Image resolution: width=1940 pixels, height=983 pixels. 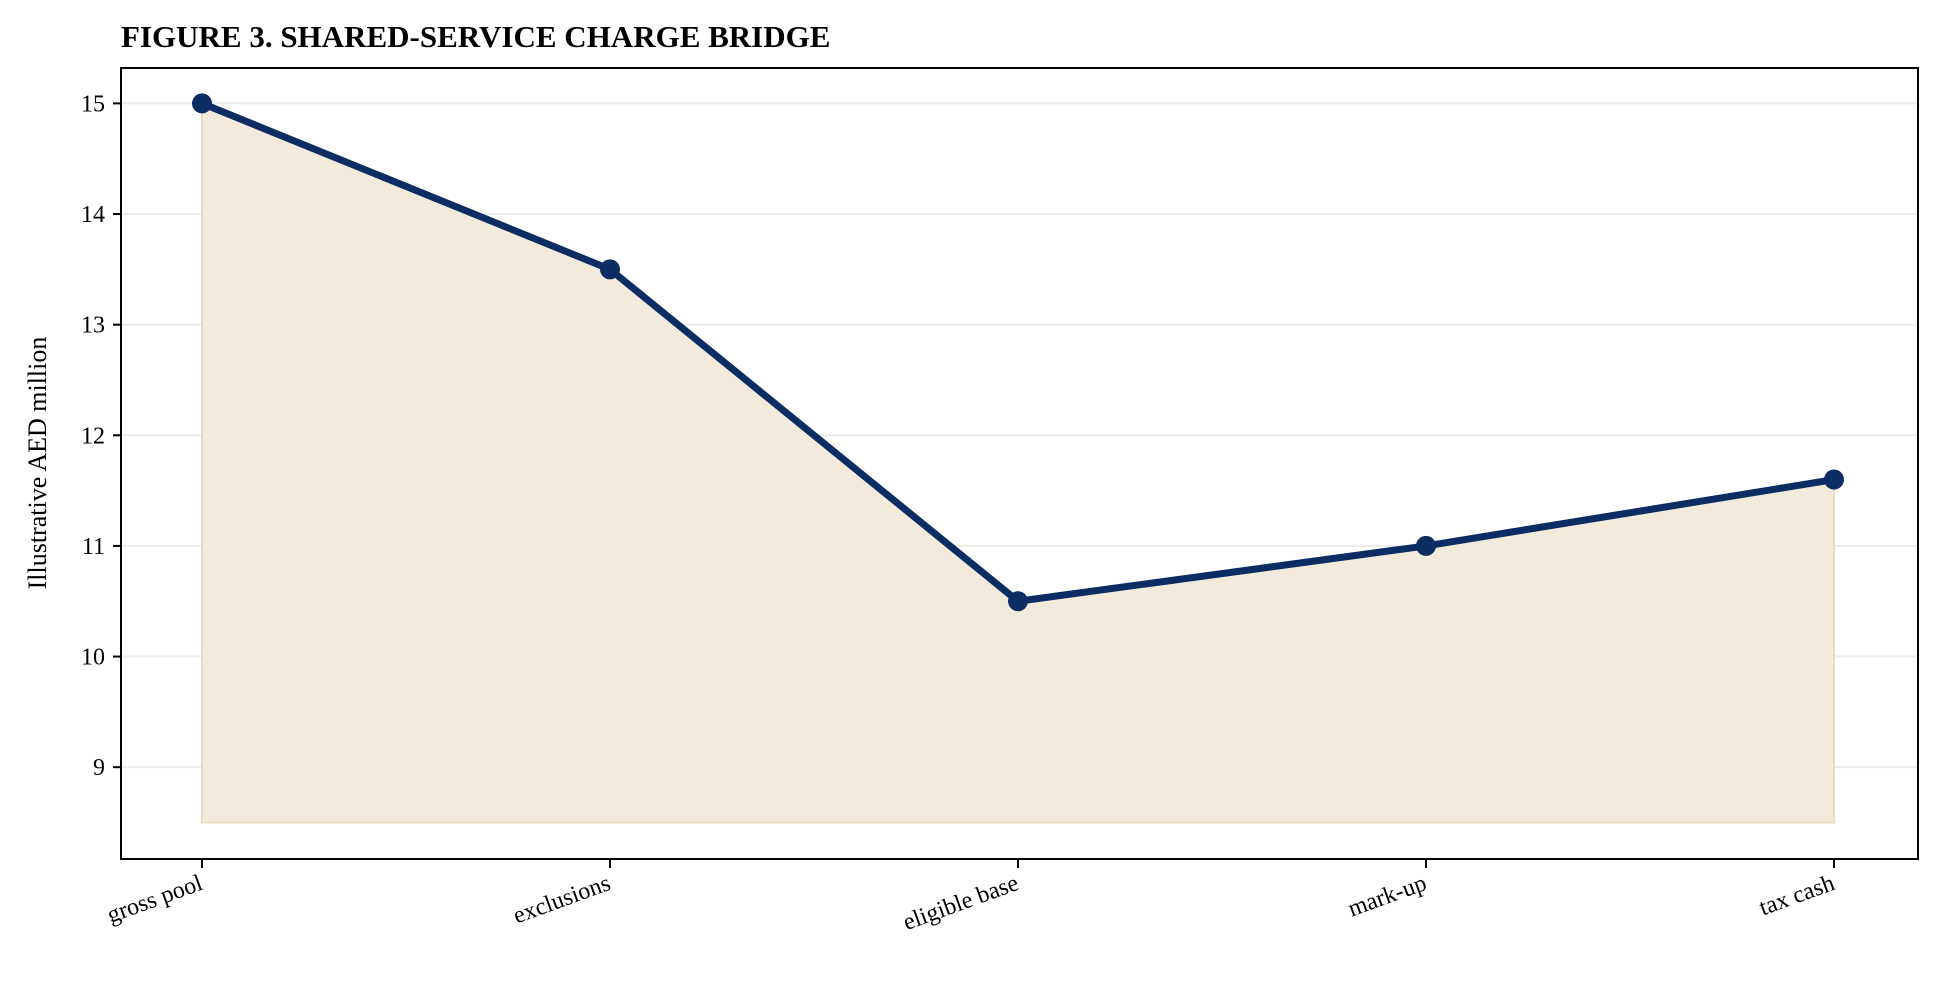 What do you see at coordinates (93, 215) in the screenshot?
I see `y-tick-label: 14` at bounding box center [93, 215].